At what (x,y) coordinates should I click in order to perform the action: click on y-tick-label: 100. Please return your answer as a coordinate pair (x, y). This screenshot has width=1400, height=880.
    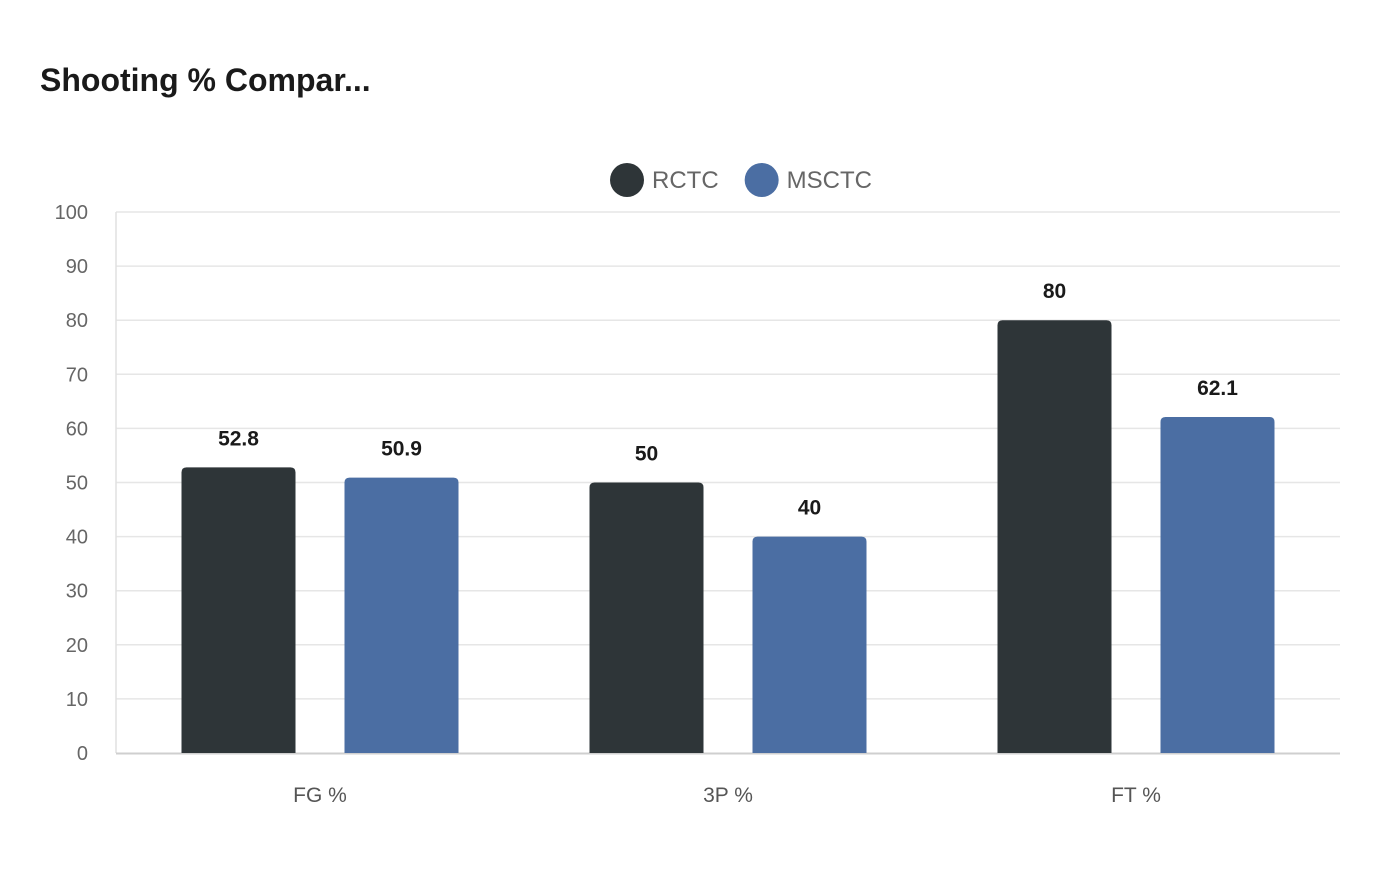
    Looking at the image, I should click on (71, 213).